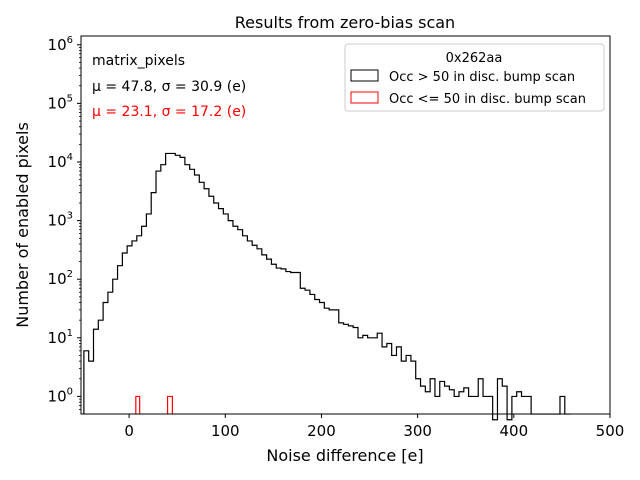 The height and width of the screenshot is (480, 640). I want to click on y-tick-label: 10², so click(60, 278).